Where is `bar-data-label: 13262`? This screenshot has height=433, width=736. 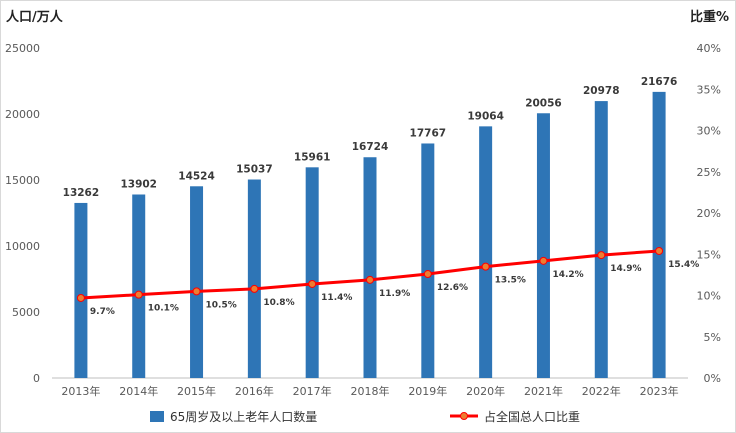 bar-data-label: 13262 is located at coordinates (81, 193).